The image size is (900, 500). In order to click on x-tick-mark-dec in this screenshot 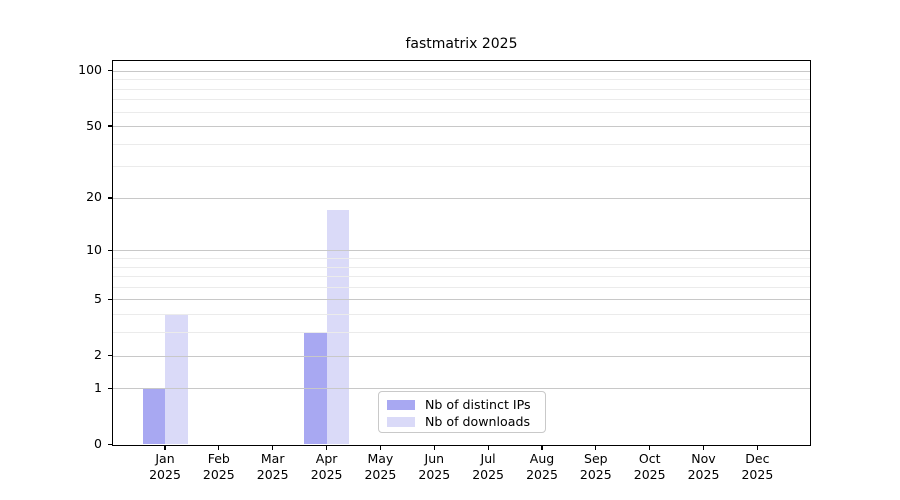, I will do `click(757, 448)`.